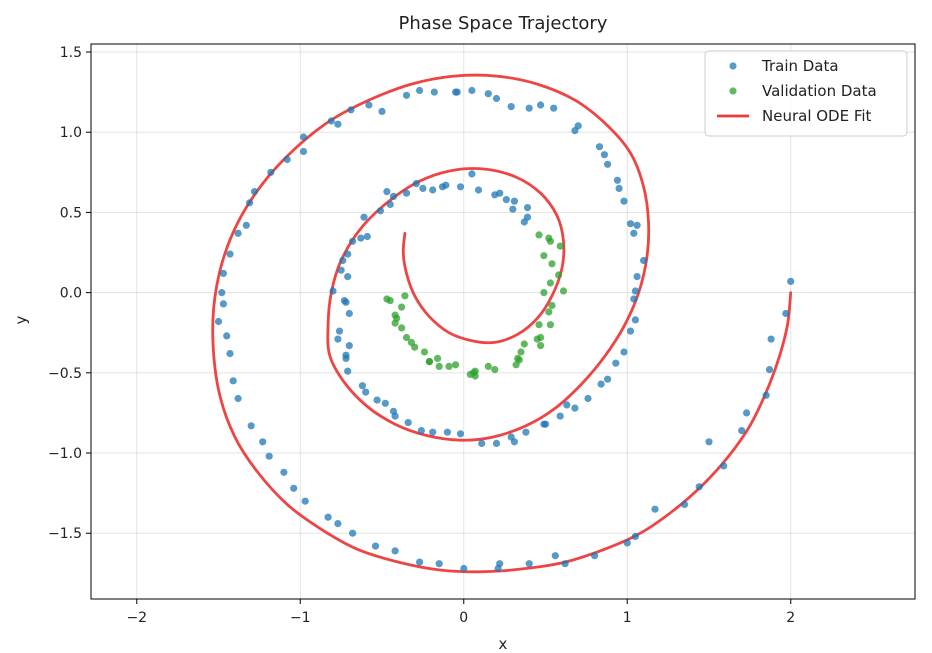 The height and width of the screenshot is (653, 932). What do you see at coordinates (136, 618) in the screenshot?
I see `x-tick-label: −2` at bounding box center [136, 618].